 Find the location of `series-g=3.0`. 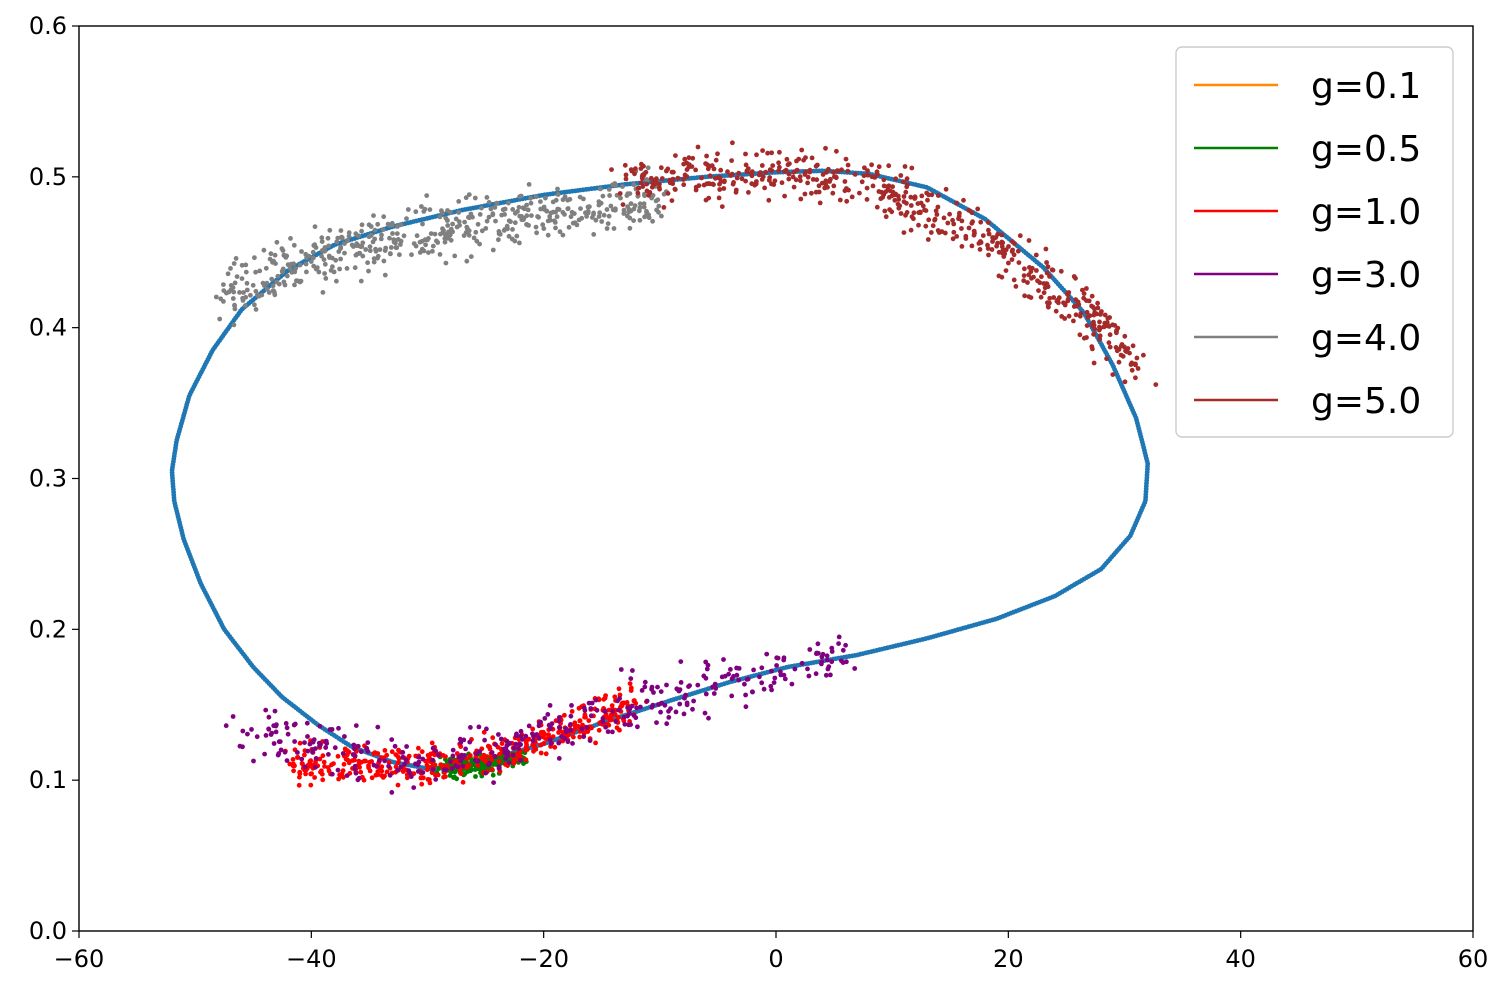

series-g=3.0 is located at coordinates (540, 714).